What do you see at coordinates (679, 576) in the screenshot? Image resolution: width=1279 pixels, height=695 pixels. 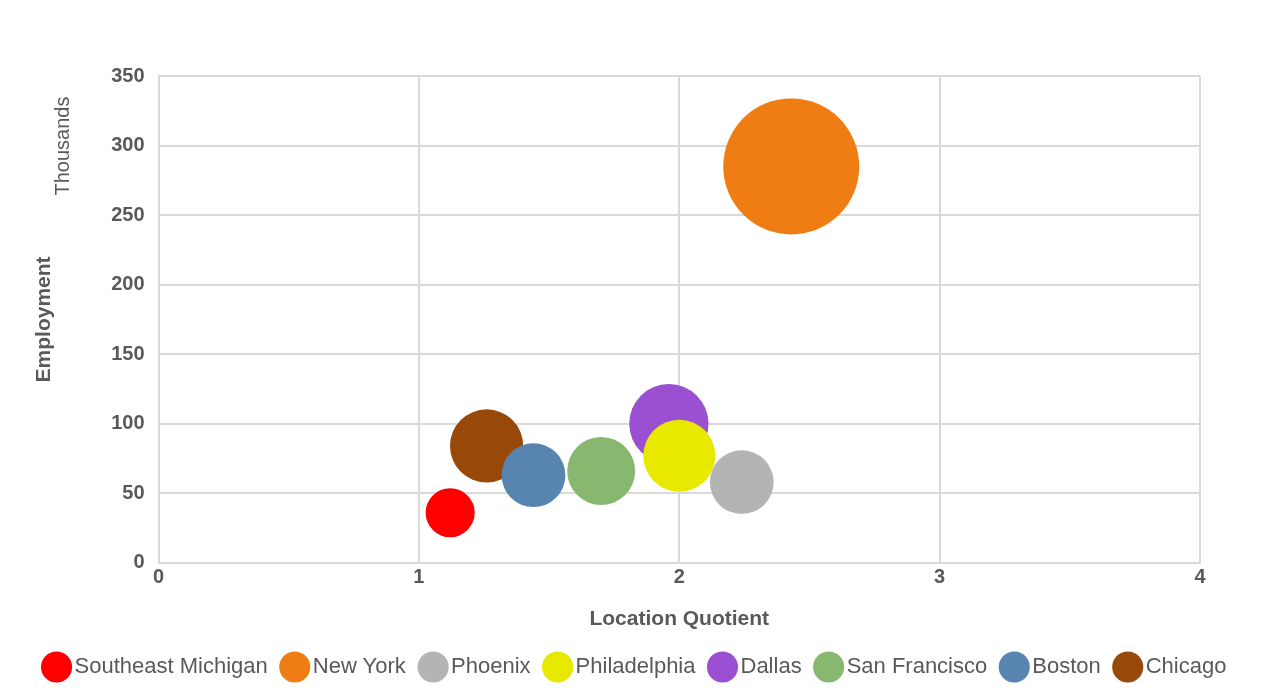 I see `x-tick-label: 2` at bounding box center [679, 576].